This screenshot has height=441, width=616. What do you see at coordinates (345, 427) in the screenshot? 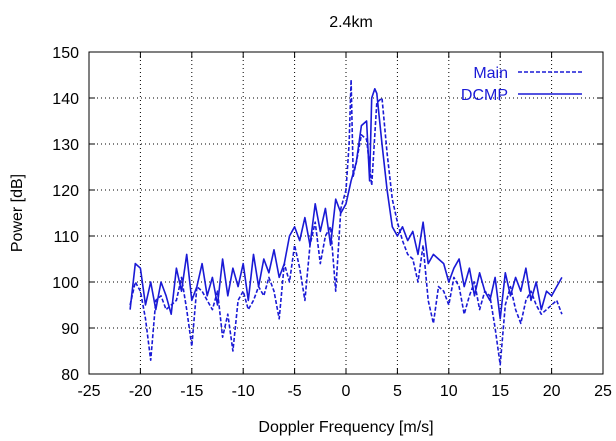
I see `x-axis-label: Doppler Frequency [m/s]` at bounding box center [345, 427].